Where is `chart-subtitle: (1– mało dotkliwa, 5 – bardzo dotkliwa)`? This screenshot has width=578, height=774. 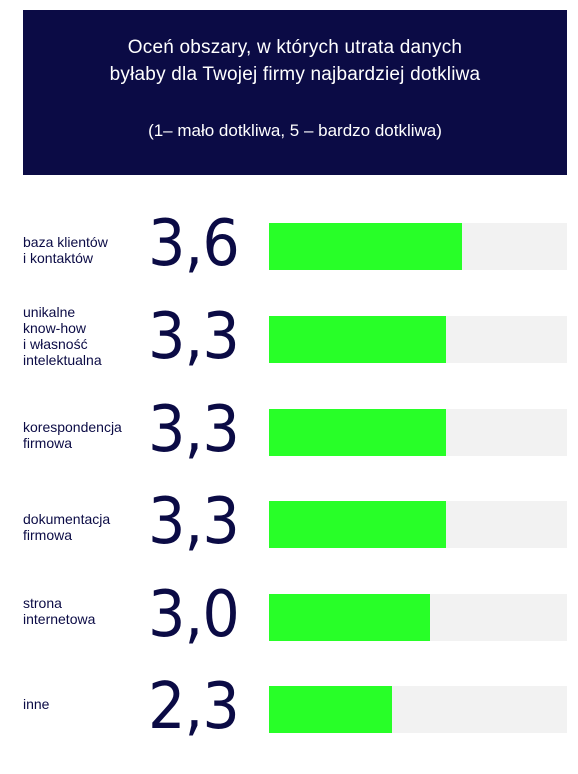 chart-subtitle: (1– mało dotkliwa, 5 – bardzo dotkliwa) is located at coordinates (295, 130).